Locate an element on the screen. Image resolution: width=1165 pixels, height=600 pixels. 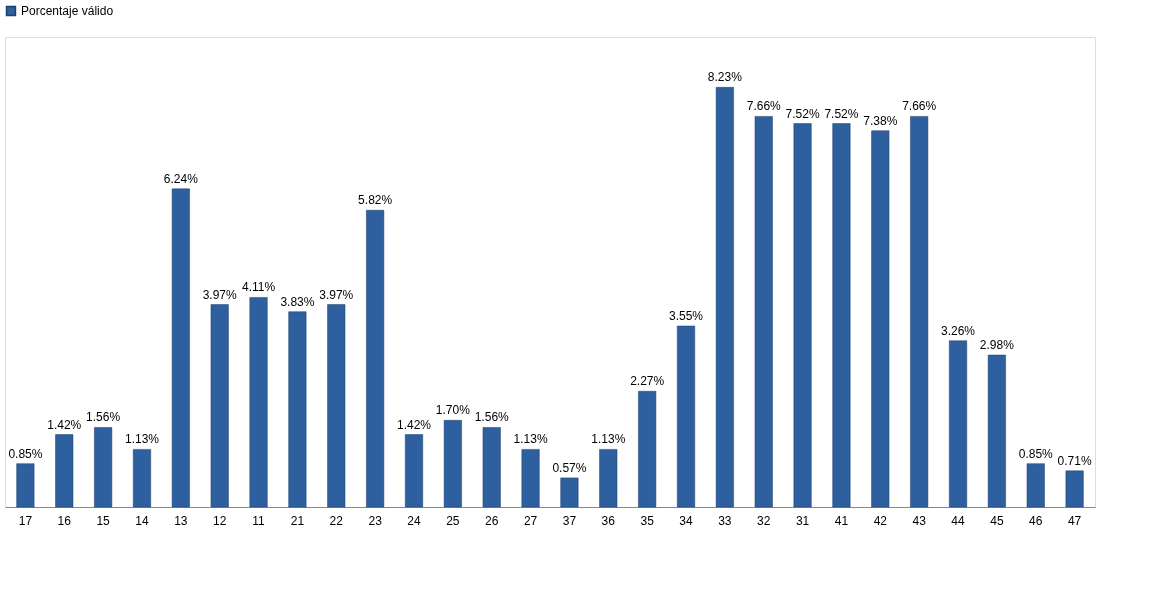
x-tick-label: 25 is located at coordinates (453, 520).